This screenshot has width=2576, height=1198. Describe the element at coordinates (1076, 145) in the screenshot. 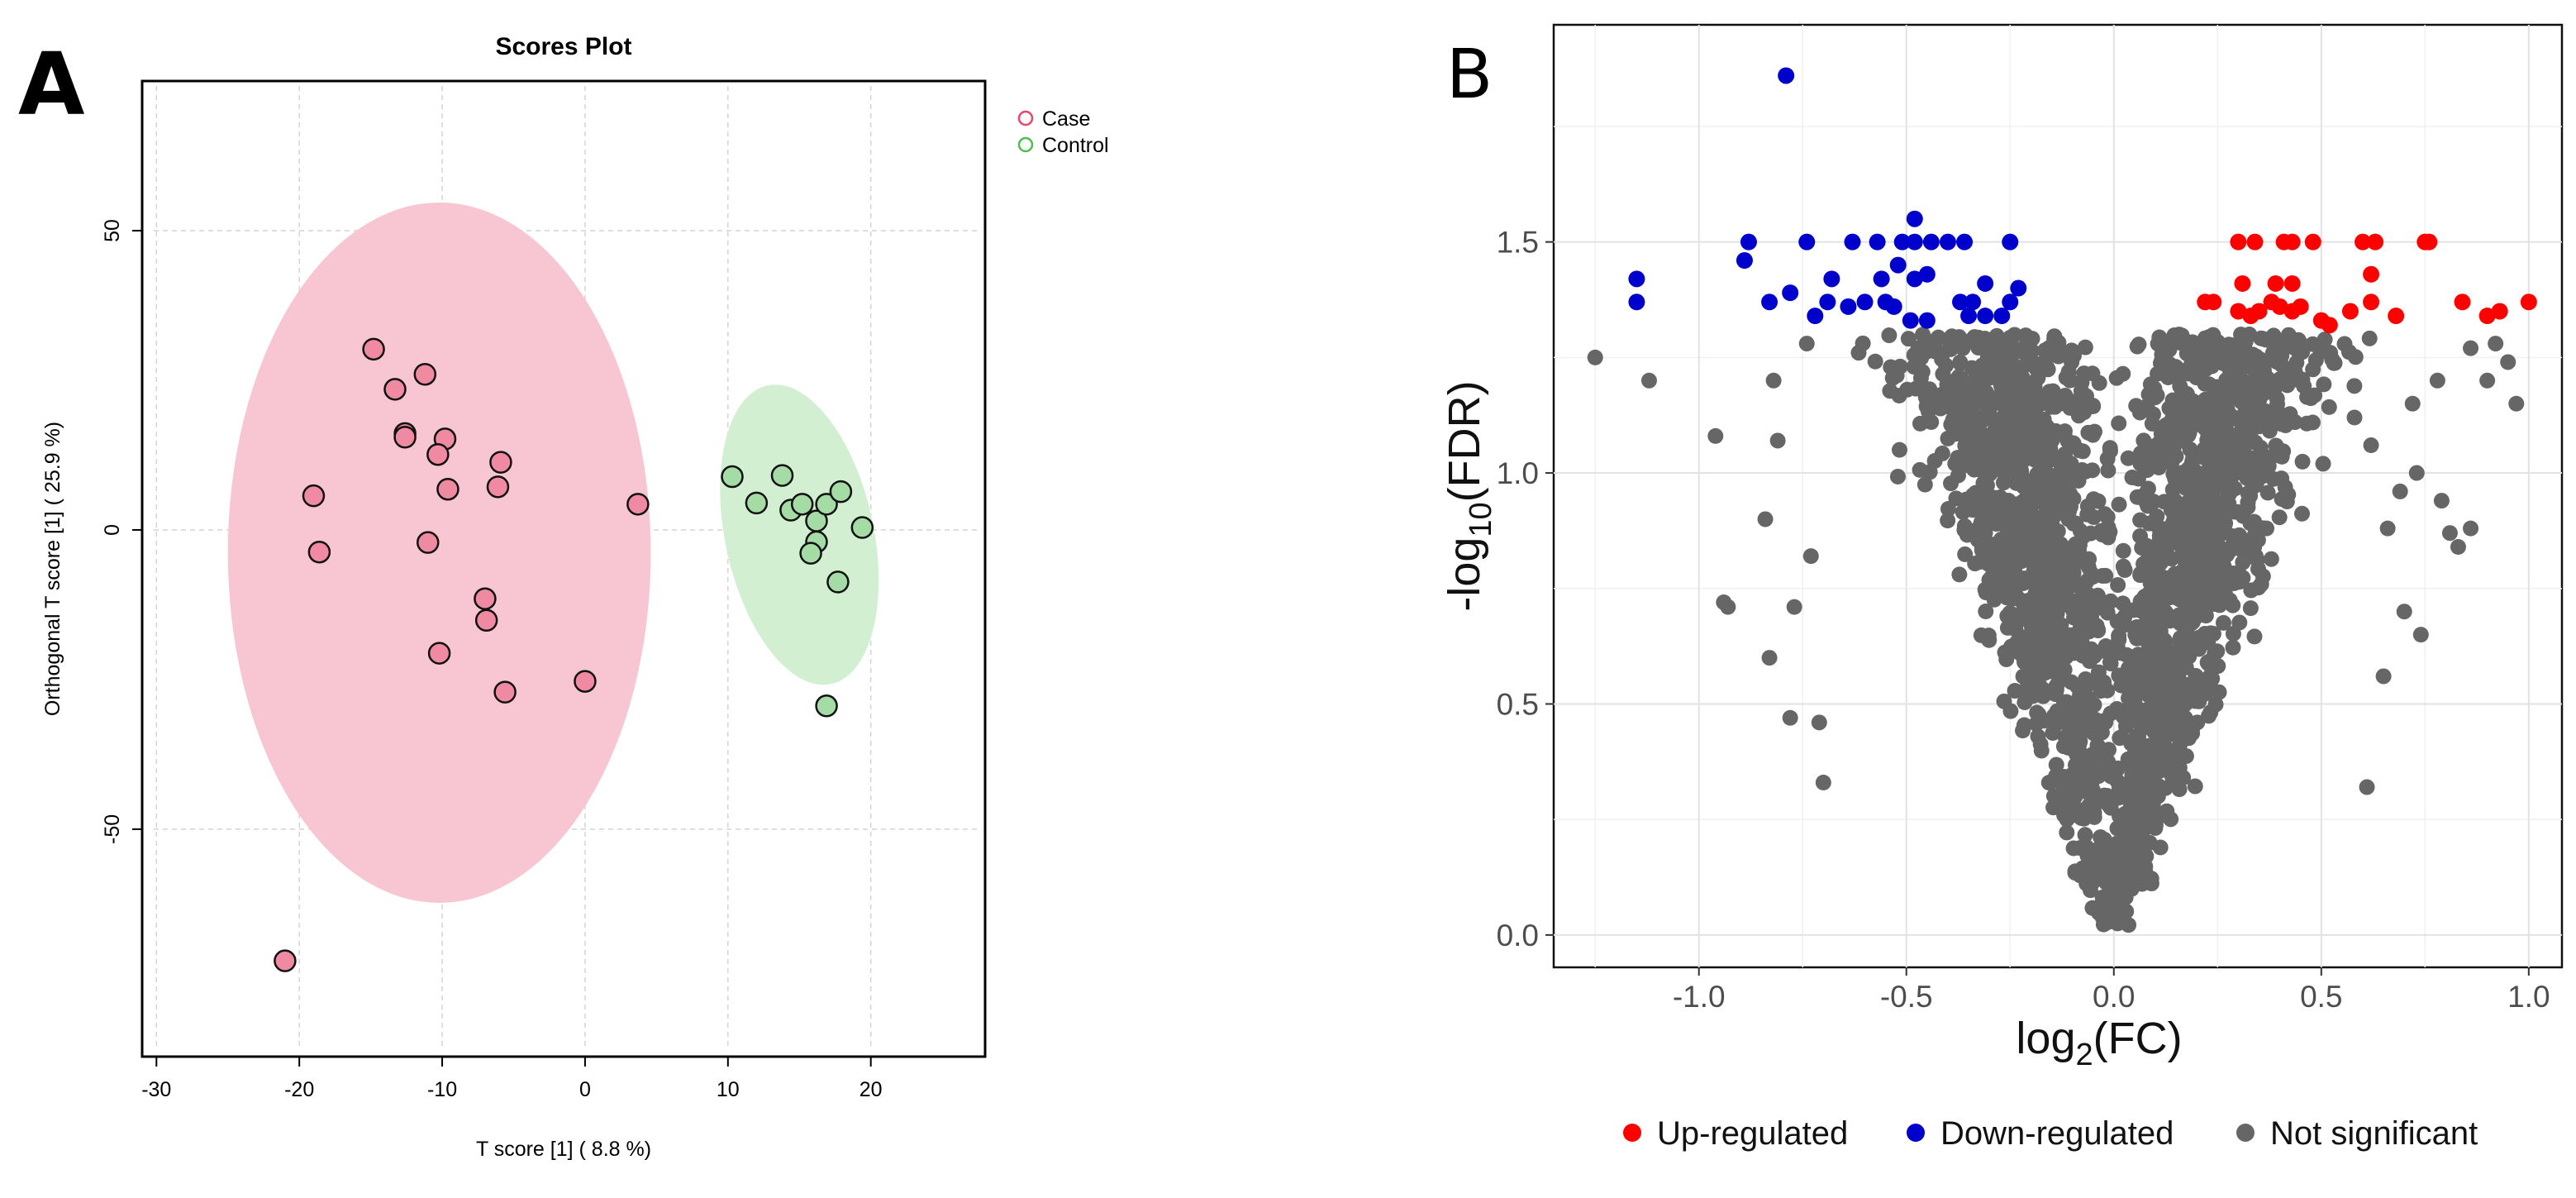

I see `legend-control-label: Control` at that location.